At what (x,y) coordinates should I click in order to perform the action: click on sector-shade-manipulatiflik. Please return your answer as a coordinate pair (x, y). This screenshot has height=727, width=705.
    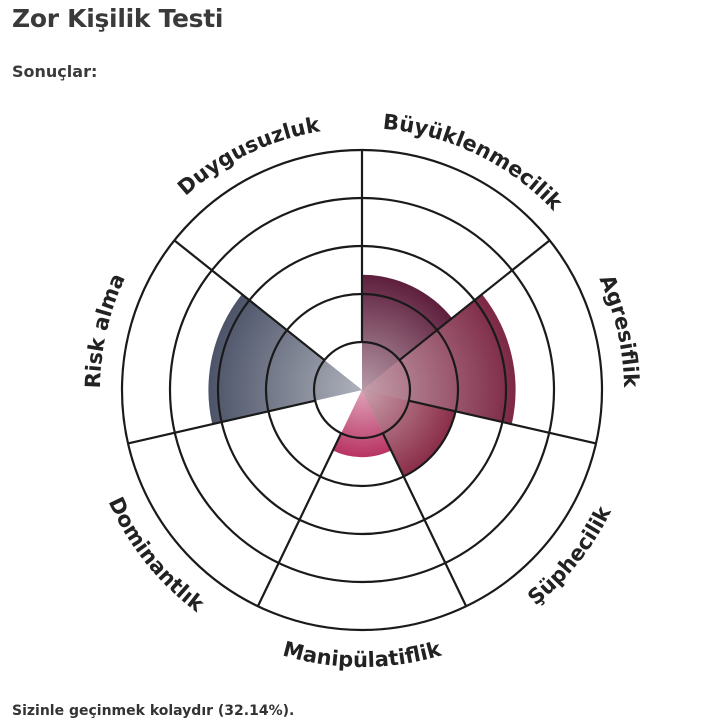
    Looking at the image, I should click on (362, 424).